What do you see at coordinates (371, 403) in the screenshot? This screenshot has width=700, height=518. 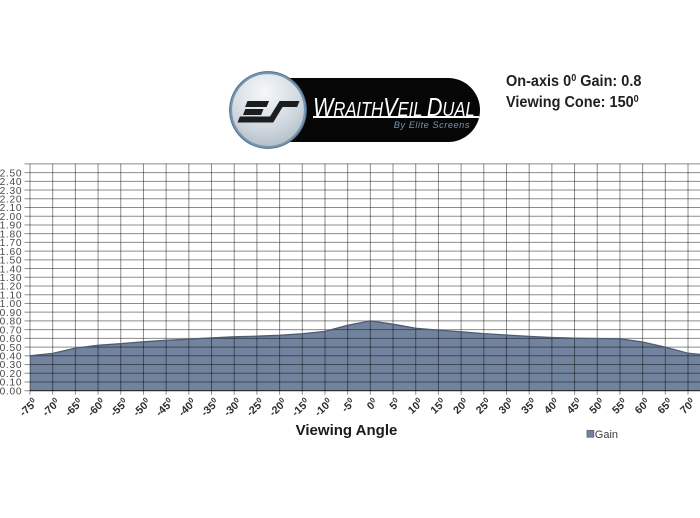 I see `svg-text: 00` at bounding box center [371, 403].